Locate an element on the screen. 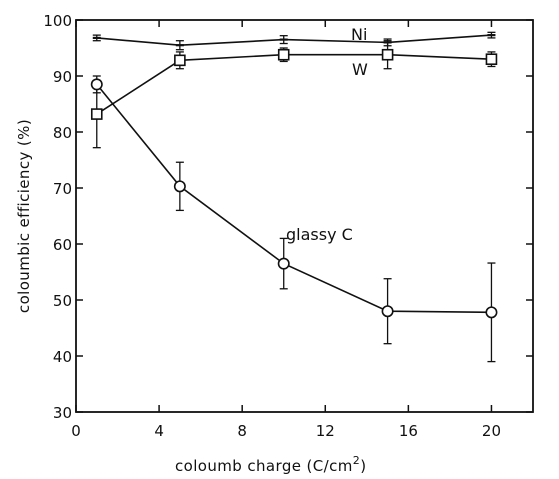  x-axis-title: coloumb charge (C/cm2) is located at coordinates (270, 464).